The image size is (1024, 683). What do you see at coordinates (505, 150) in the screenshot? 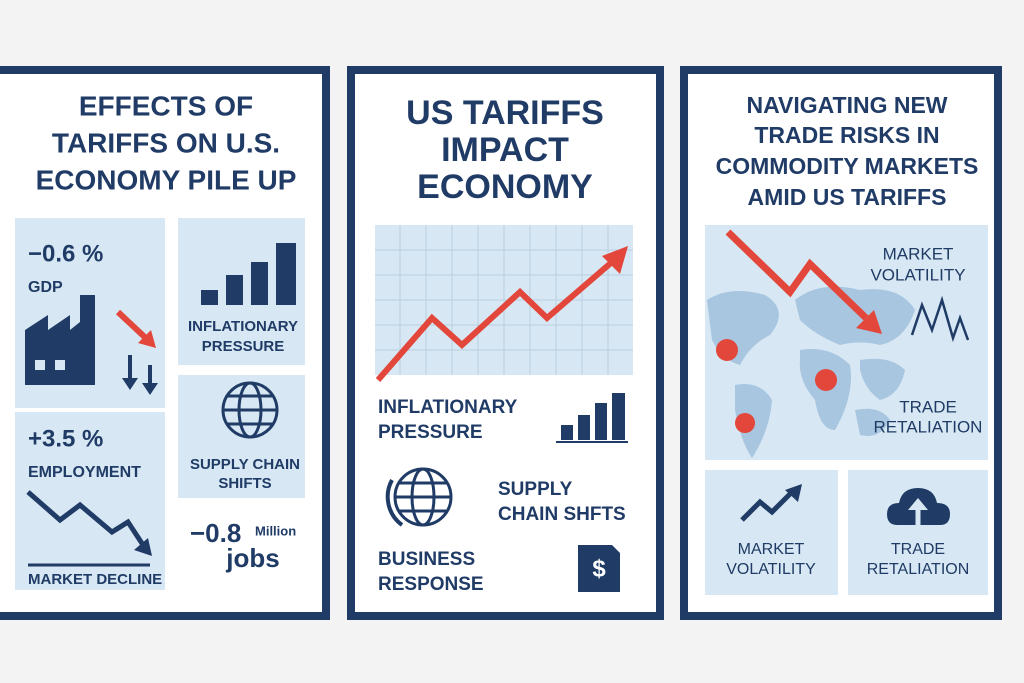
I see `title: IMPACT` at bounding box center [505, 150].